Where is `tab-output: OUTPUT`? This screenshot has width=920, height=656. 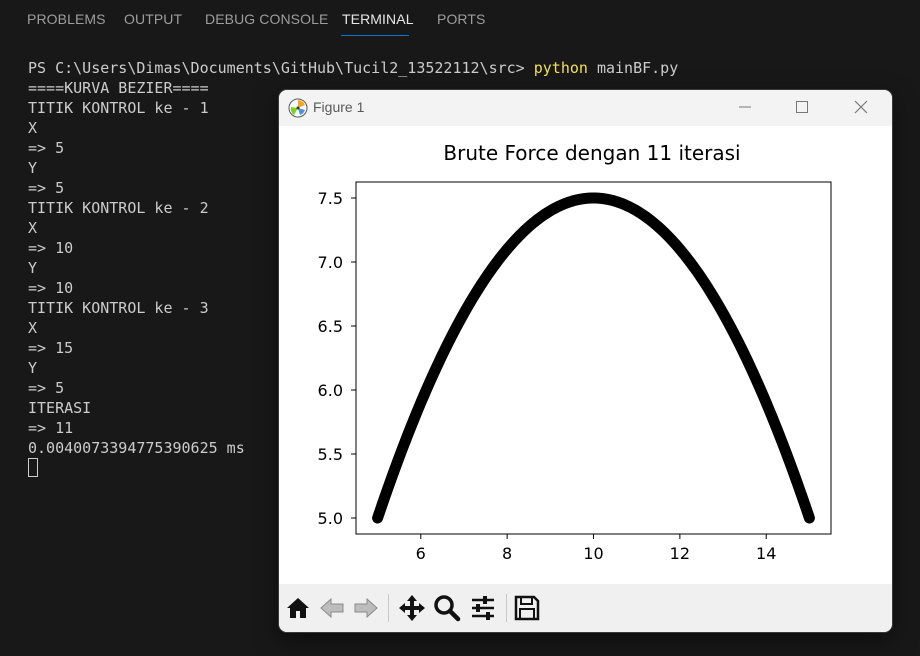 tab-output: OUTPUT is located at coordinates (153, 19).